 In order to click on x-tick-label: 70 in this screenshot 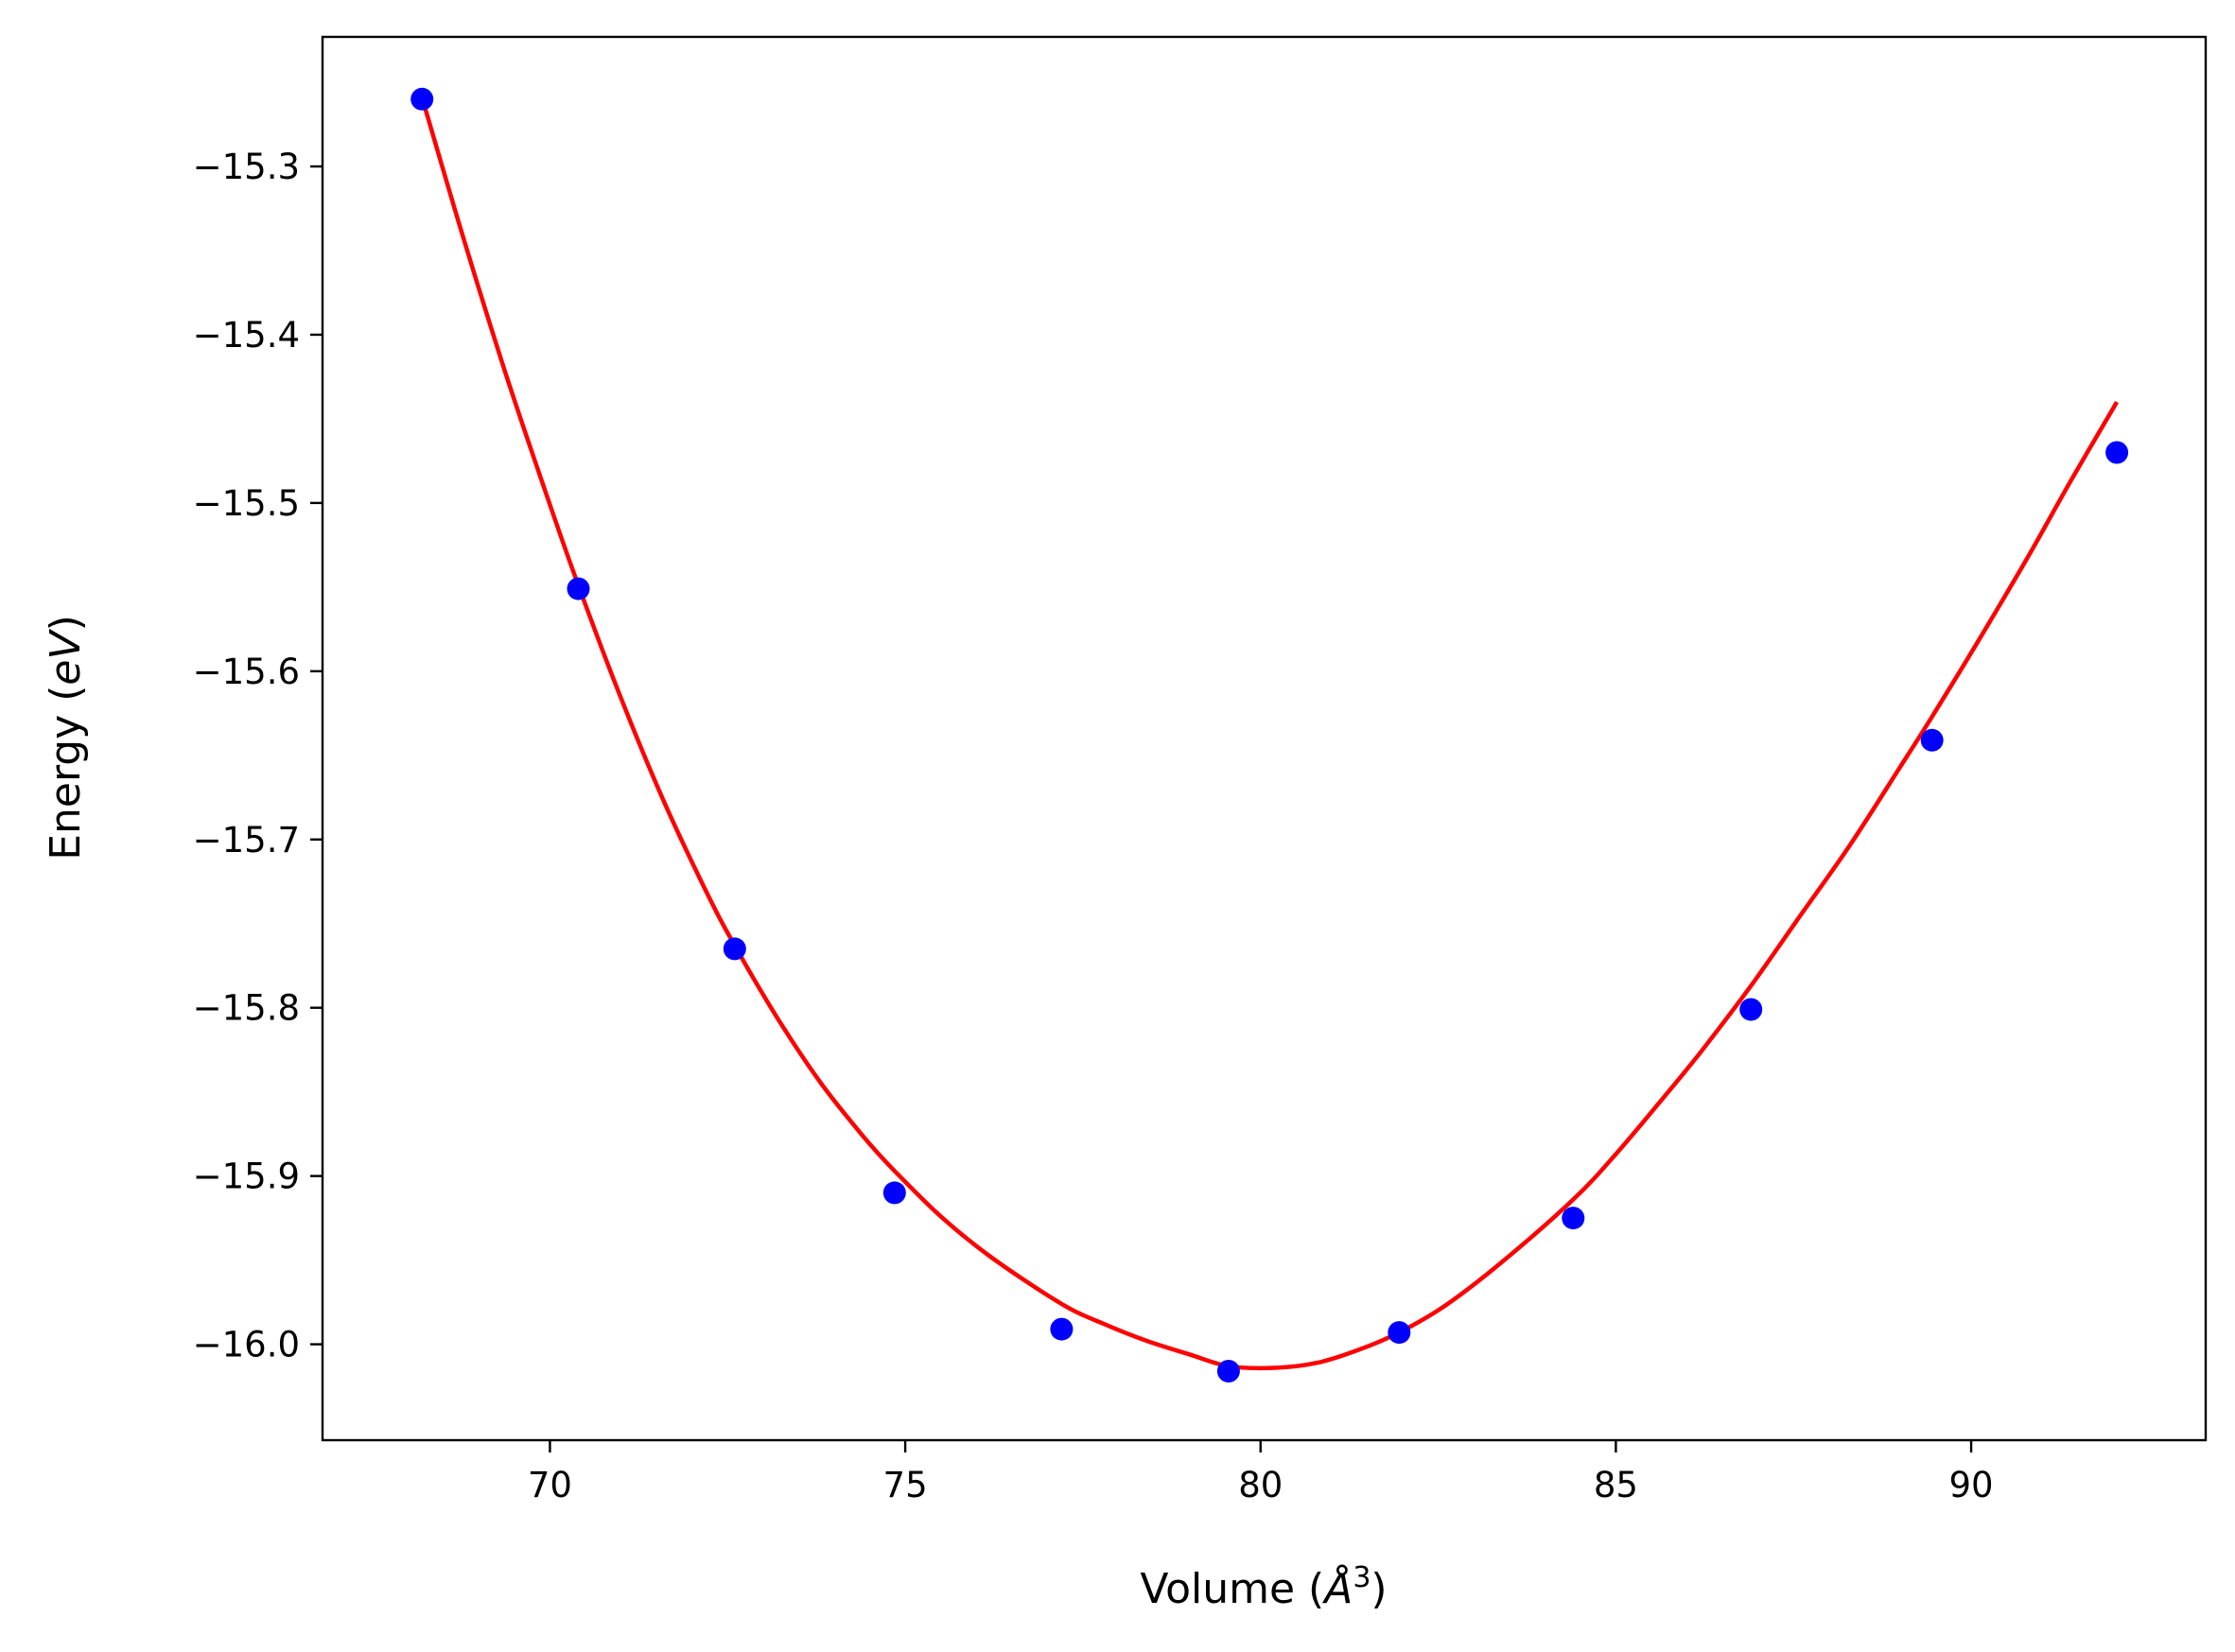, I will do `click(550, 1485)`.